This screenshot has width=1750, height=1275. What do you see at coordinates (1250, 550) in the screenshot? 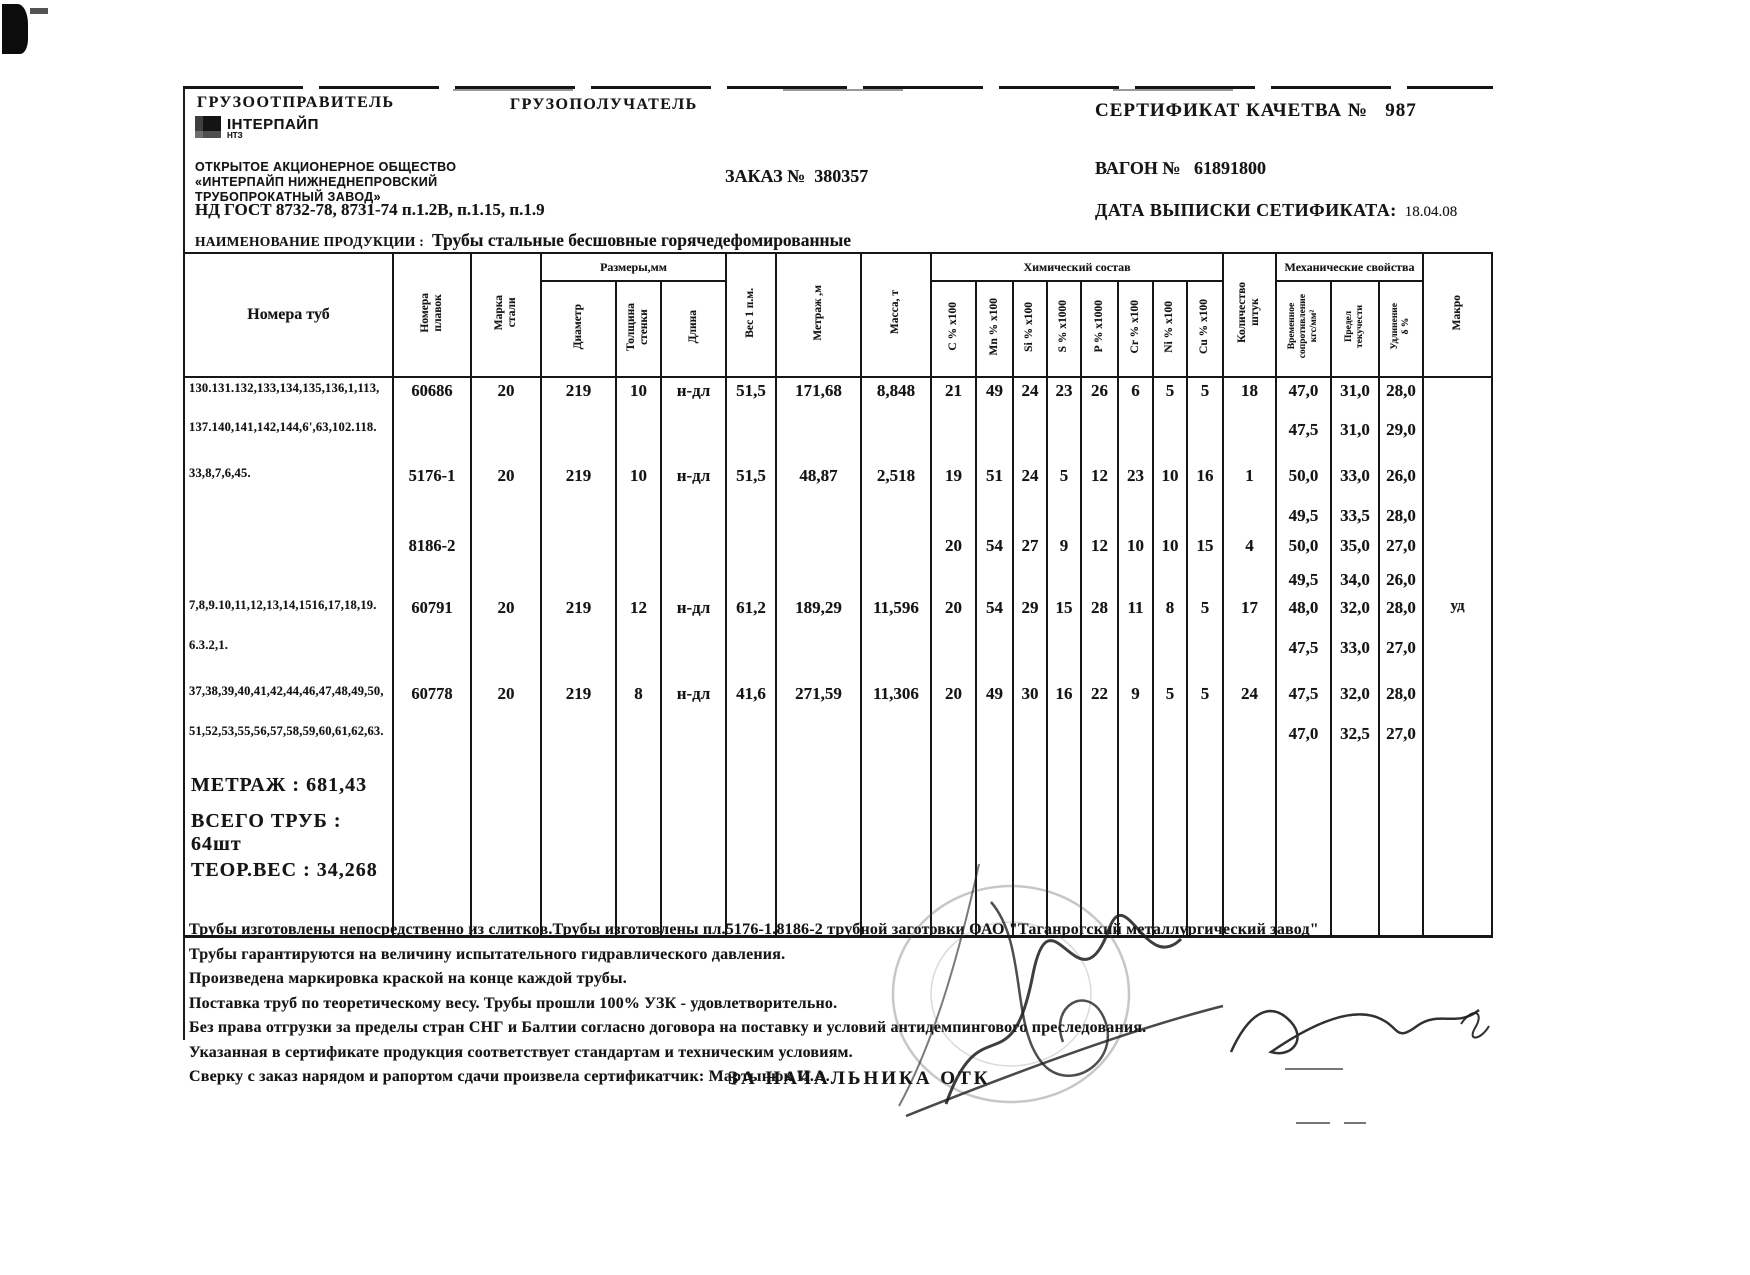
I see `table-cell: 4` at bounding box center [1250, 550].